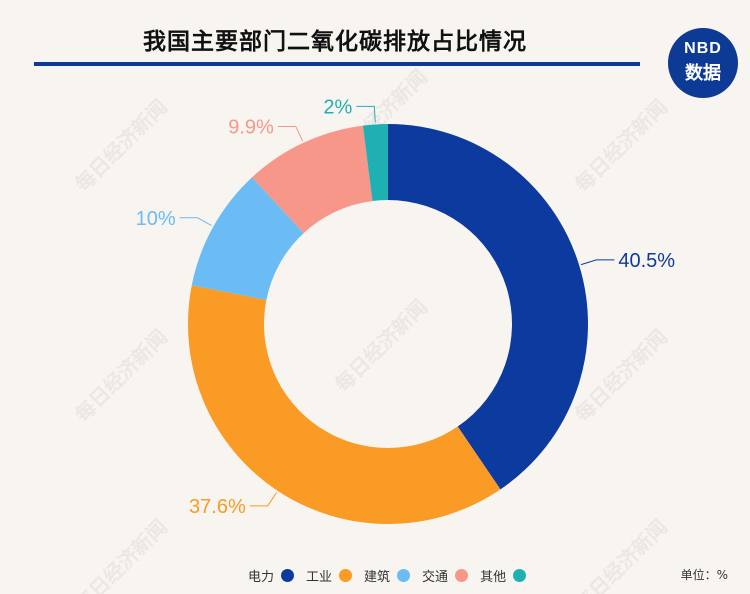  I want to click on legend-item-other: 其他, so click(503, 575).